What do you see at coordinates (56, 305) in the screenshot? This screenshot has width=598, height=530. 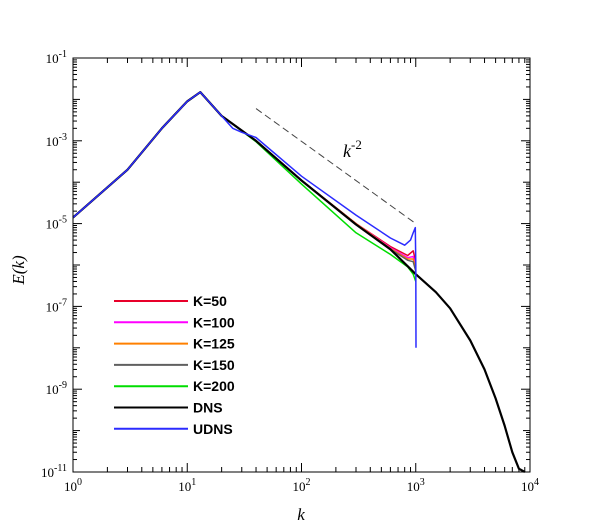 I see `y-tick-label: 10⁻⁷` at bounding box center [56, 305].